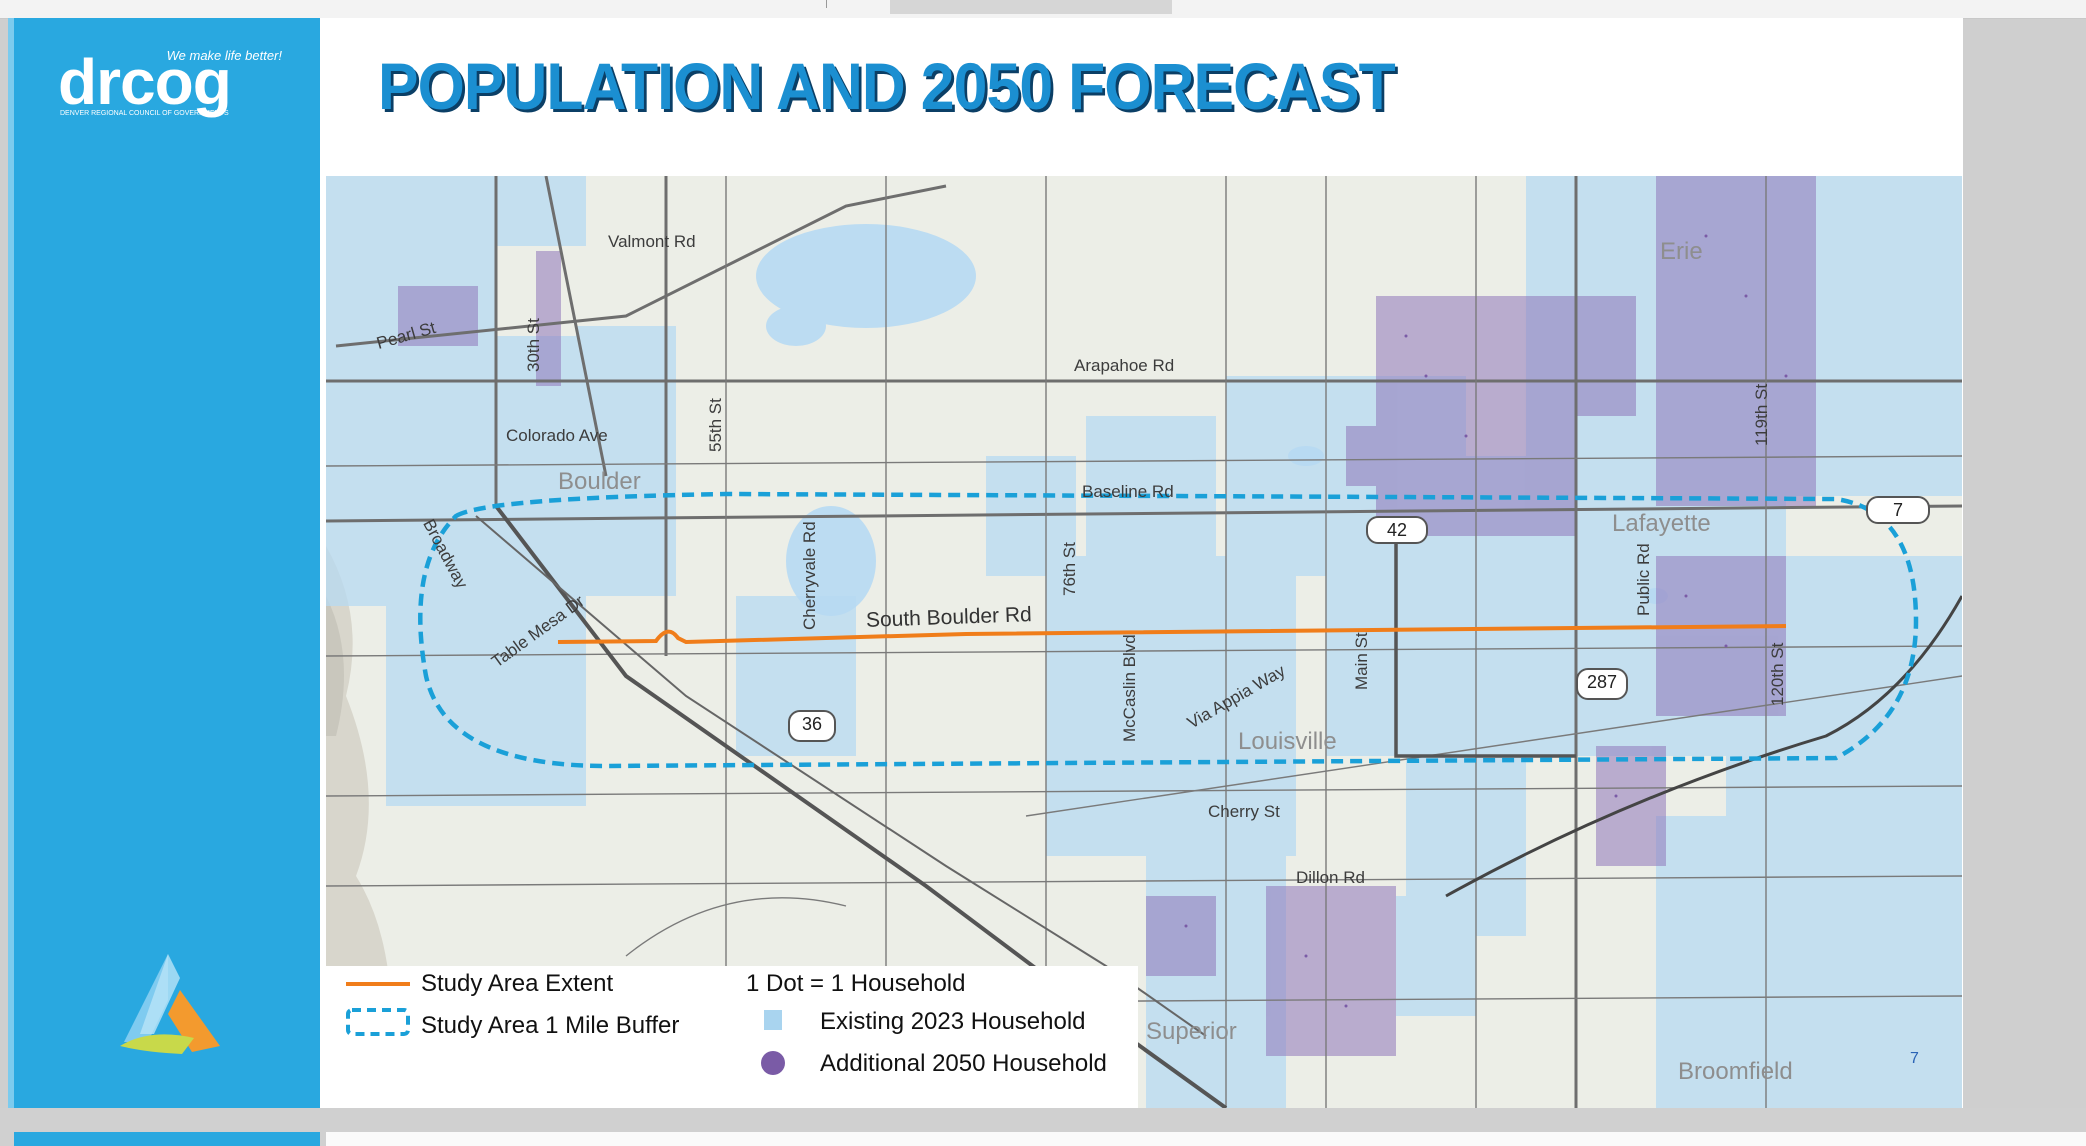 This screenshot has height=1146, width=2086. What do you see at coordinates (809, 575) in the screenshot?
I see `label-cherryvale-rd: Cherryvale Rd` at bounding box center [809, 575].